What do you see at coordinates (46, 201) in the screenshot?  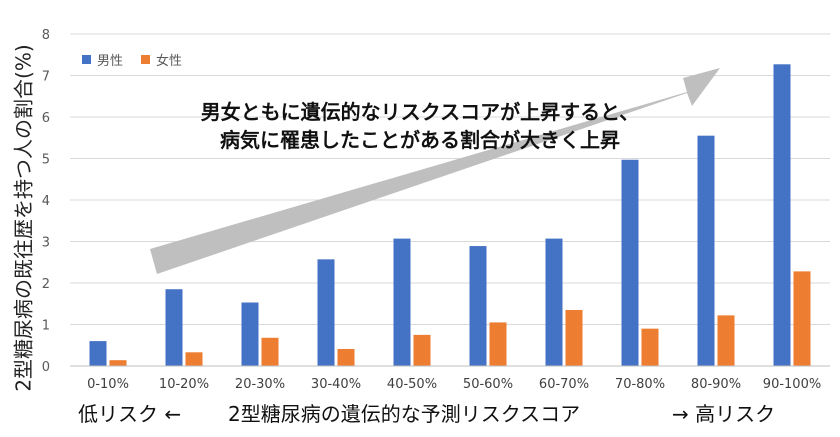 I see `y-tick-label: 4` at bounding box center [46, 201].